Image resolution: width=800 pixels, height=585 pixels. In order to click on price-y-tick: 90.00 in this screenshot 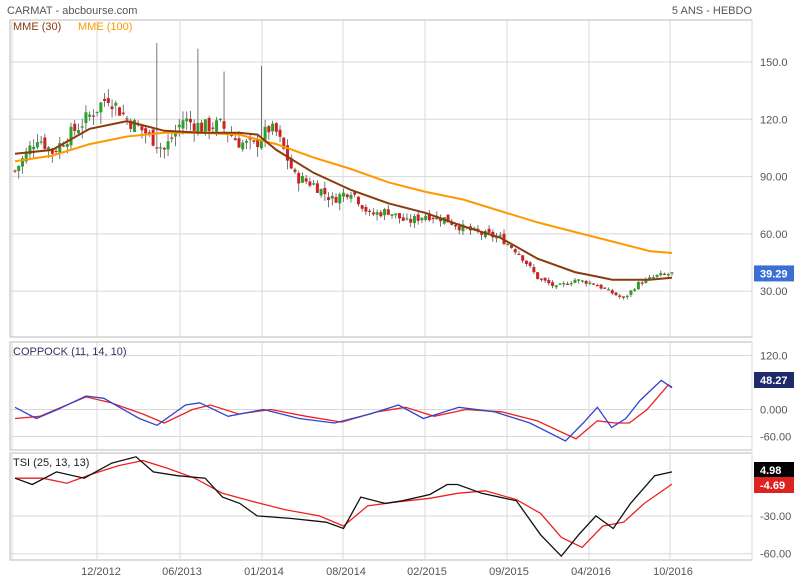, I will do `click(774, 178)`.